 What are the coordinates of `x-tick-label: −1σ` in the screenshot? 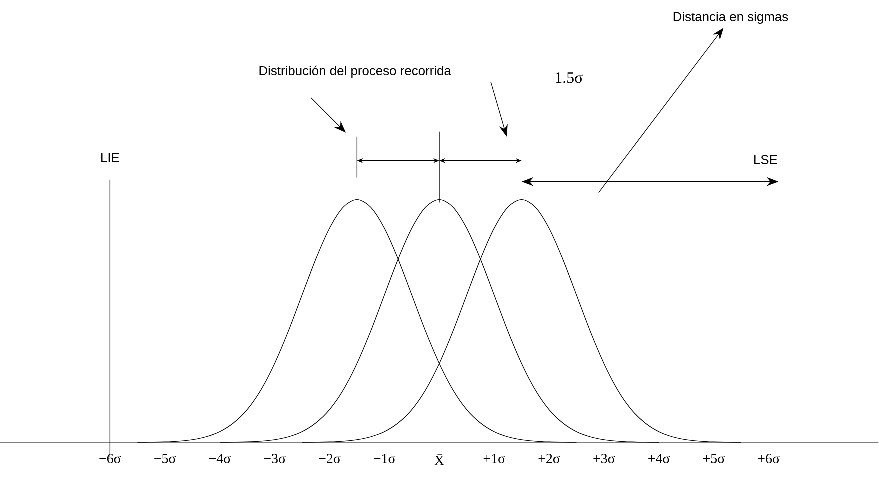 It's located at (385, 459).